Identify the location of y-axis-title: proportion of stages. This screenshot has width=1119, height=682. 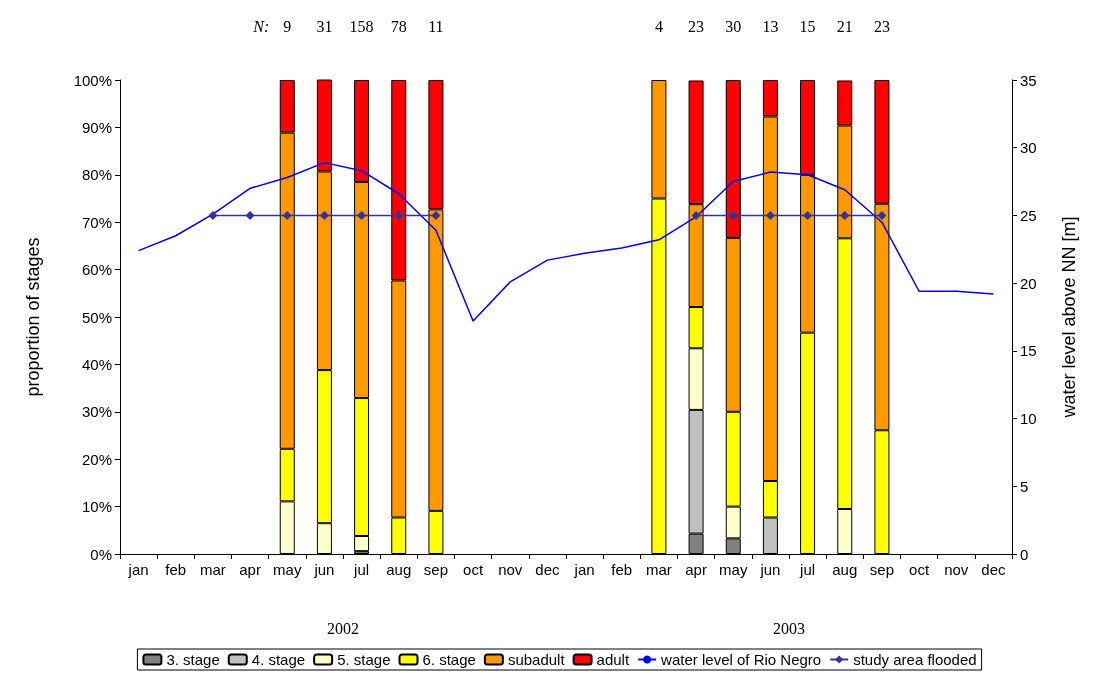
(33, 317).